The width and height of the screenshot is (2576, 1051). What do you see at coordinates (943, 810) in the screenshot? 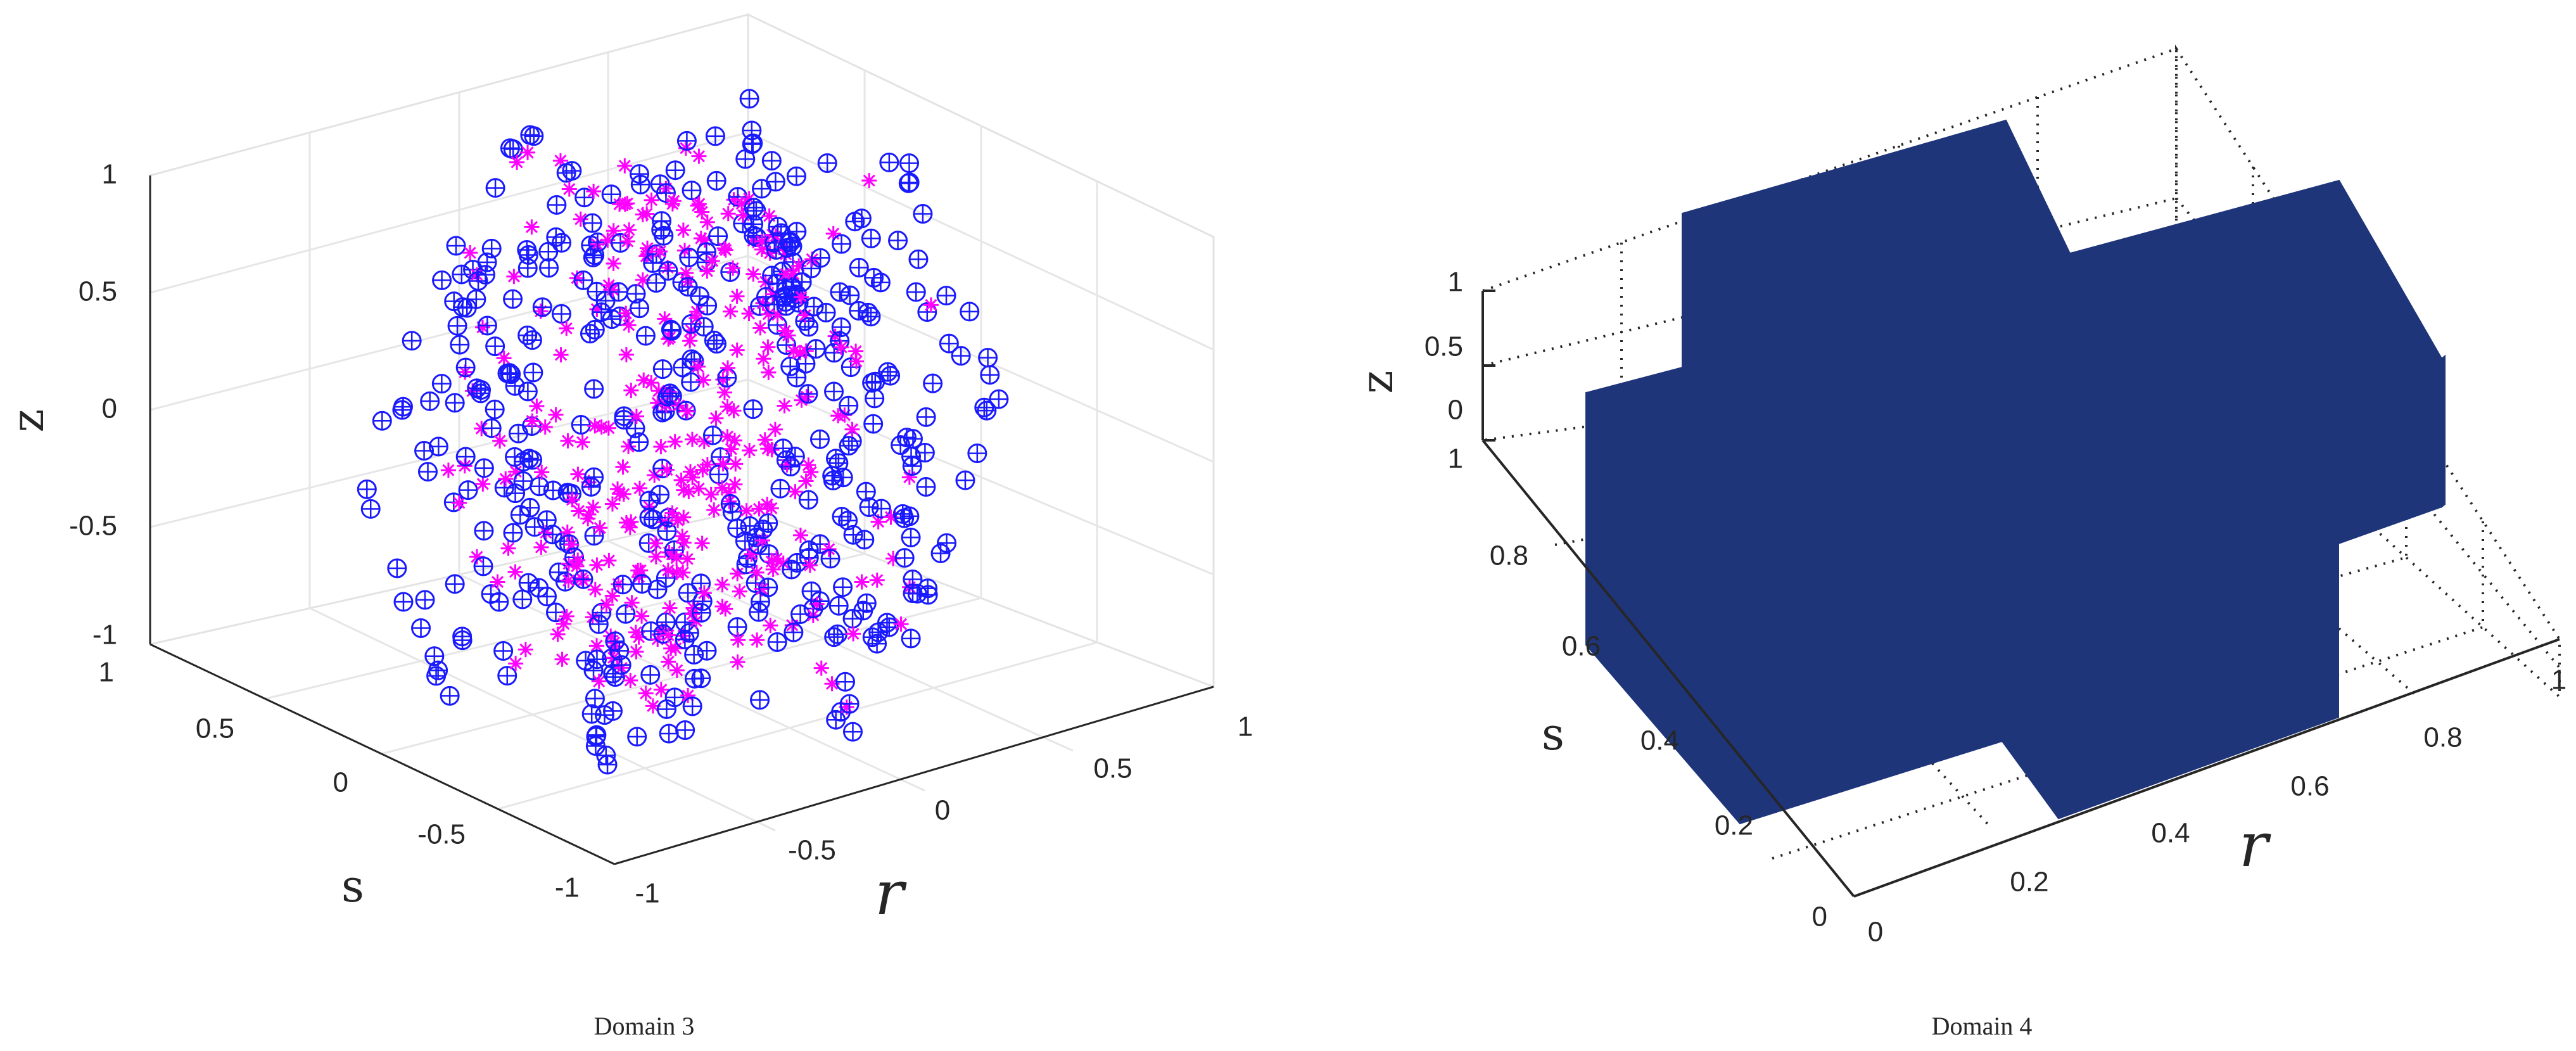
I see `r-tick-label: 0` at bounding box center [943, 810].